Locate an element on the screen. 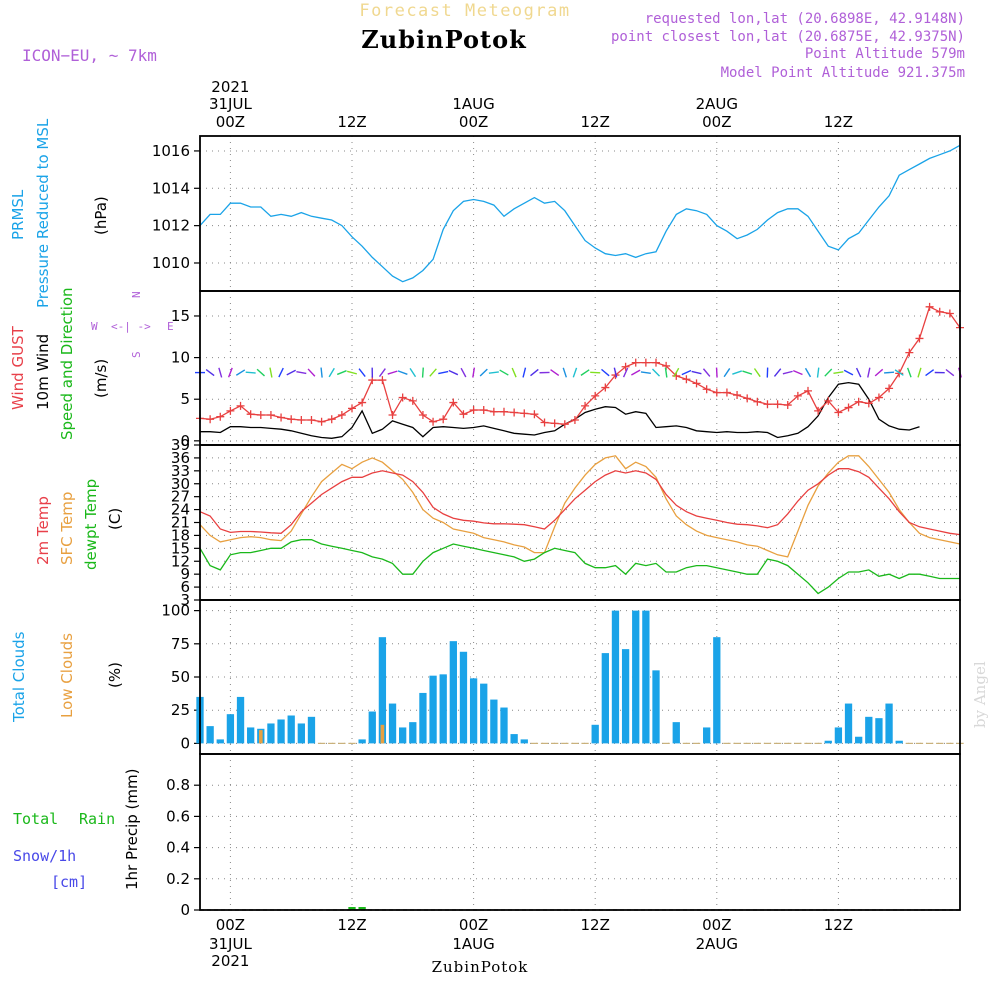  credit-text: by Angel is located at coordinates (980, 694).